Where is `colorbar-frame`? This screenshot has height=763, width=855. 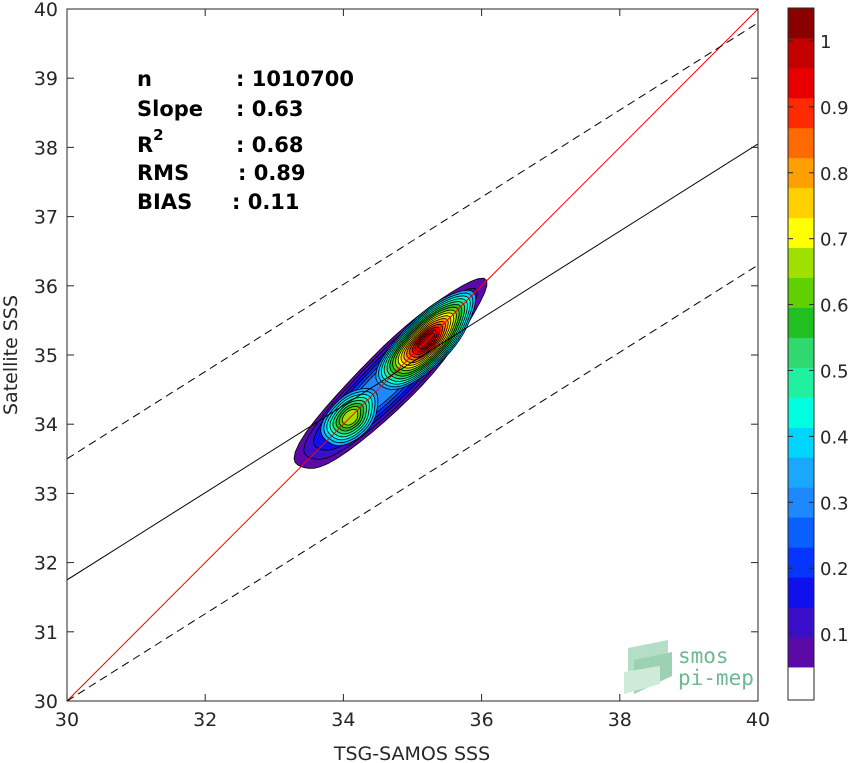
colorbar-frame is located at coordinates (801, 354).